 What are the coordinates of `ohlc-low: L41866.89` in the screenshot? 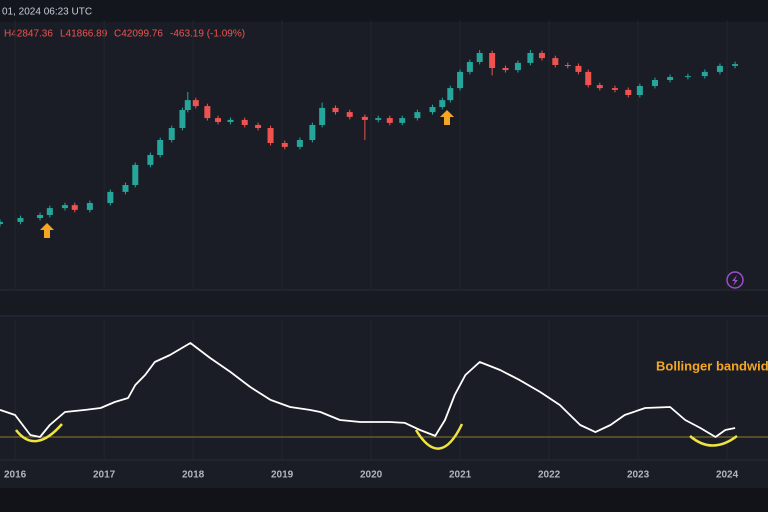 It's located at (84, 34).